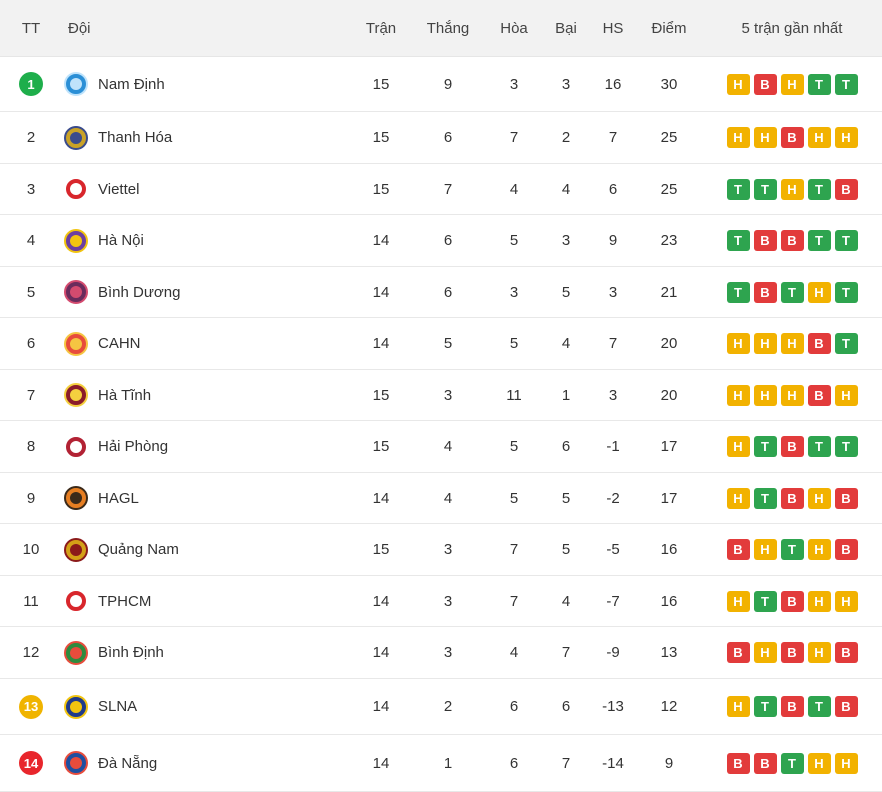 The height and width of the screenshot is (792, 882). I want to click on team-name: CAHN, so click(119, 343).